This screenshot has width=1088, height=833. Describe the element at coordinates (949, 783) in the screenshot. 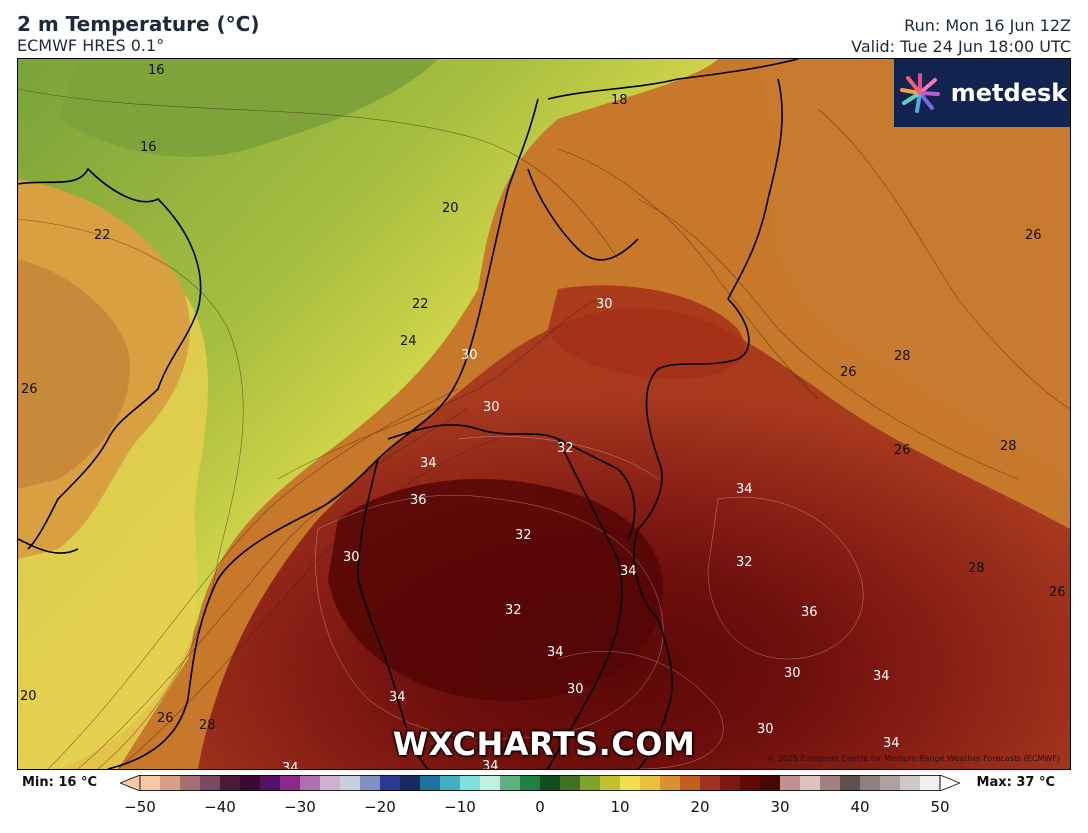

I see `colorbar-max-arrow` at that location.